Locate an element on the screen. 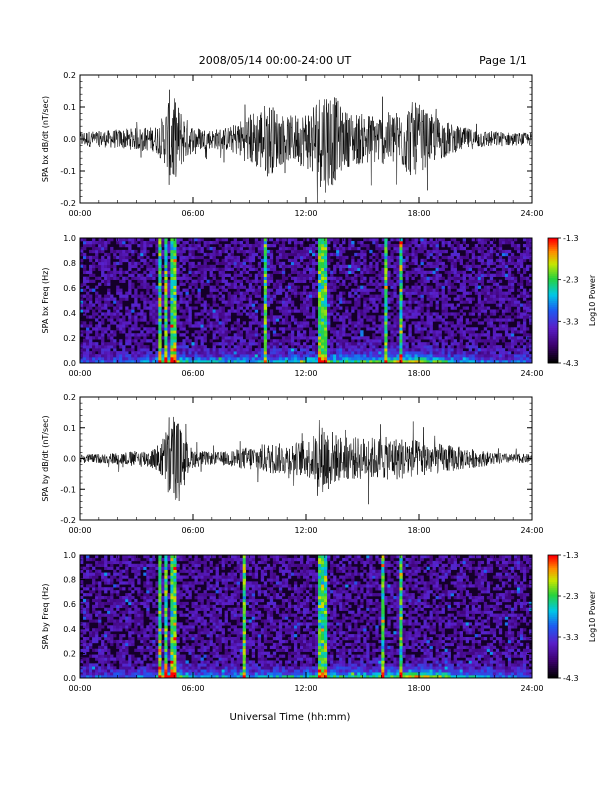  spectrogram-ylabel: SPA by Freq (Hz) is located at coordinates (45, 617).